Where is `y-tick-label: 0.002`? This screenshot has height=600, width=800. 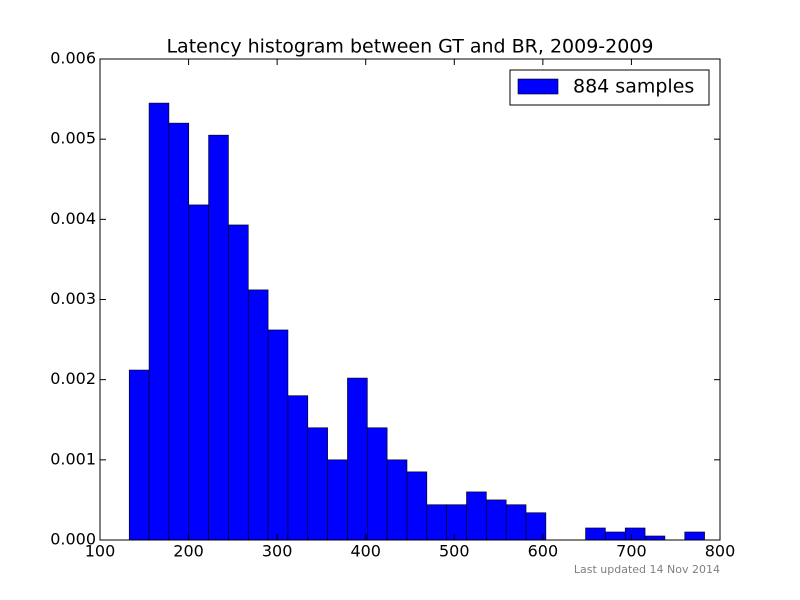
y-tick-label: 0.002 is located at coordinates (73, 378).